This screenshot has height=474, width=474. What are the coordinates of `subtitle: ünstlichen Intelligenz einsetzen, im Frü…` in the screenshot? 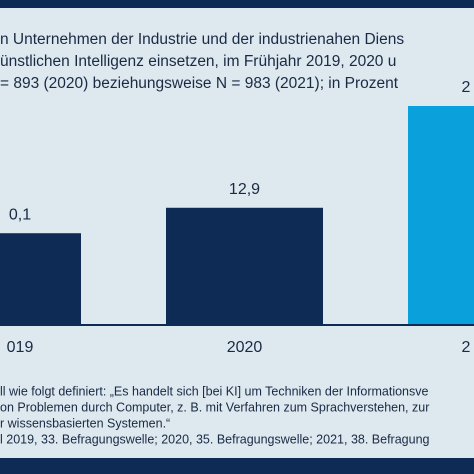 It's located at (198, 61).